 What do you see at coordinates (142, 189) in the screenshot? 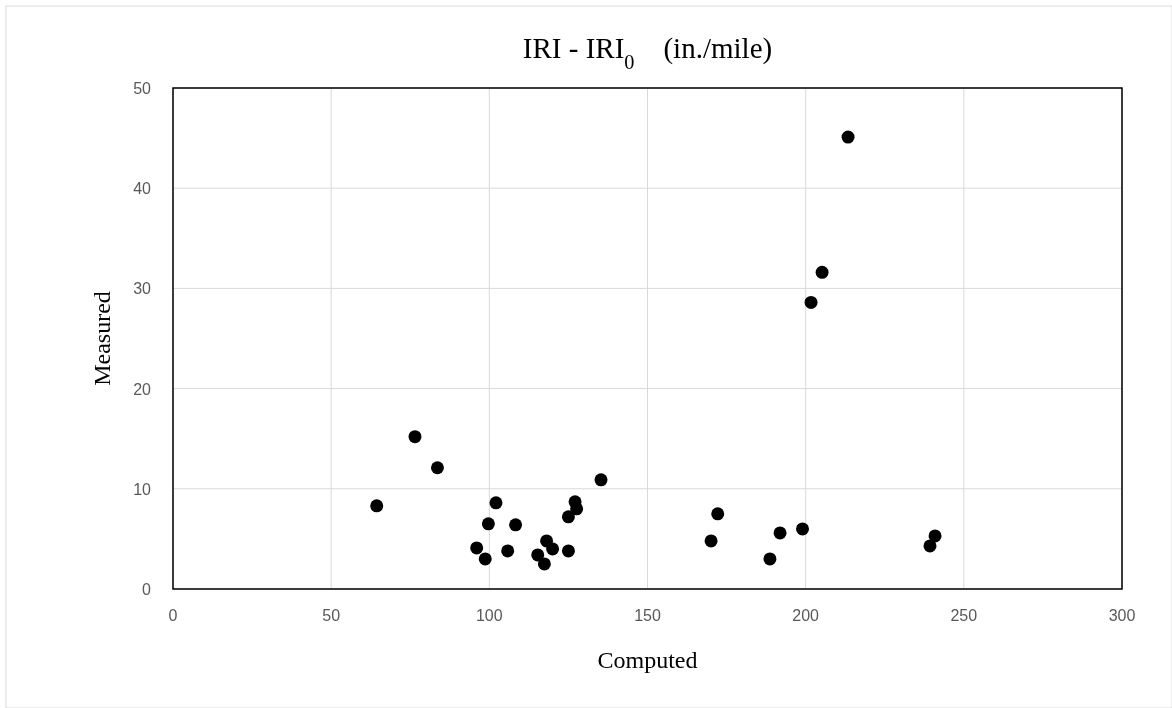
I see `y-tick-label: 40` at bounding box center [142, 189].